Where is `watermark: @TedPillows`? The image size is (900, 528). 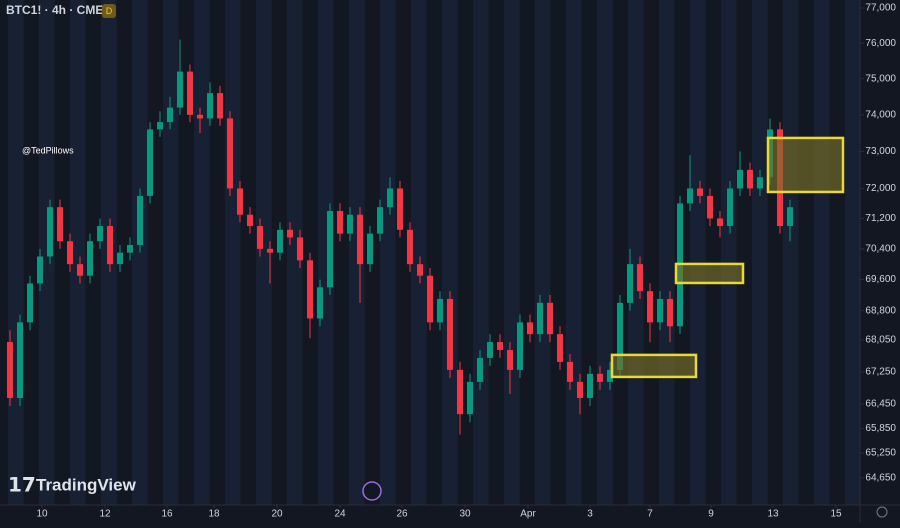
watermark: @TedPillows is located at coordinates (48, 150).